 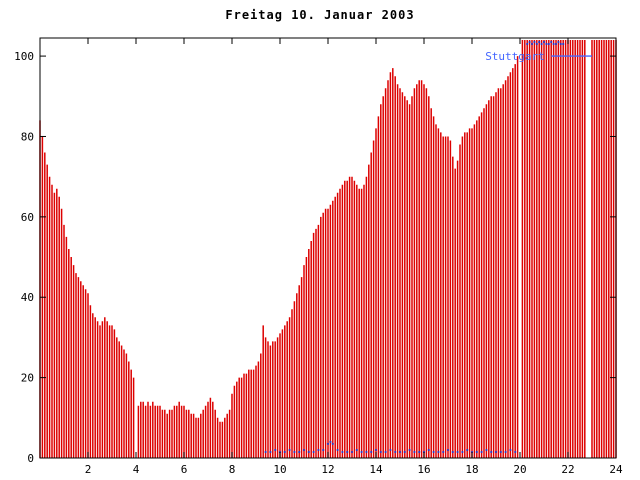 What do you see at coordinates (27, 217) in the screenshot?
I see `y-tick-label: 60` at bounding box center [27, 217].